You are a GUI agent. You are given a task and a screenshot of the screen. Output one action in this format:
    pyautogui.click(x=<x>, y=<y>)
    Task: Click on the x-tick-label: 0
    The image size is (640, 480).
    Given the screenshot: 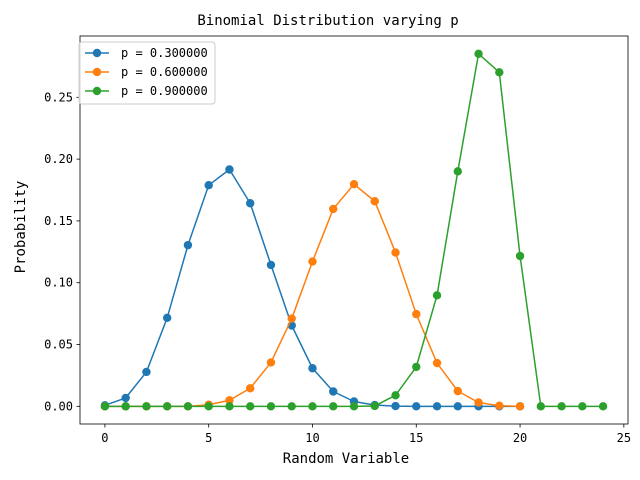 What is the action you would take?
    pyautogui.click(x=104, y=438)
    